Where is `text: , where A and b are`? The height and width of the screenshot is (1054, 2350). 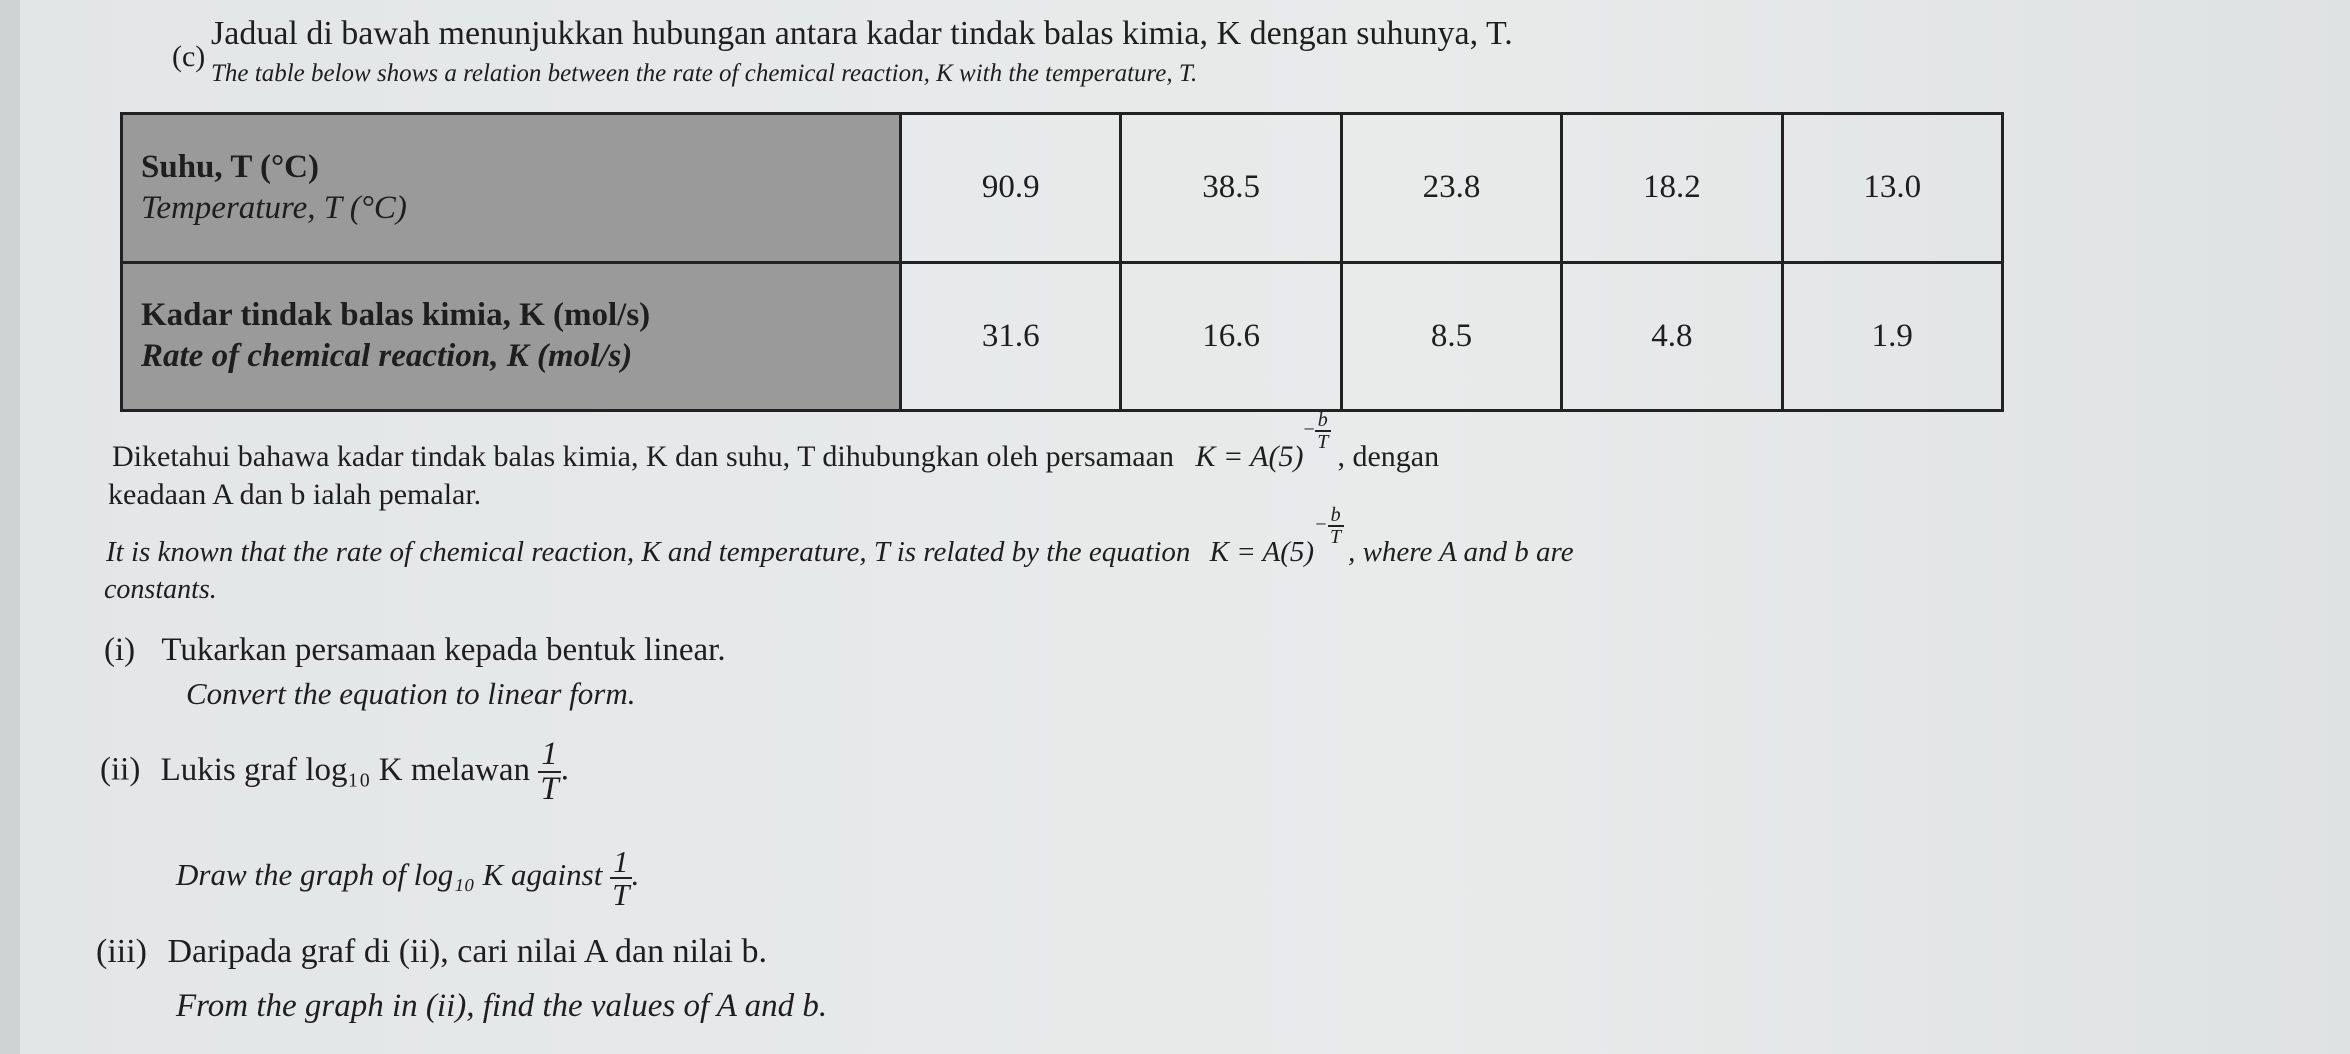 text: , where A and b are is located at coordinates (1461, 552).